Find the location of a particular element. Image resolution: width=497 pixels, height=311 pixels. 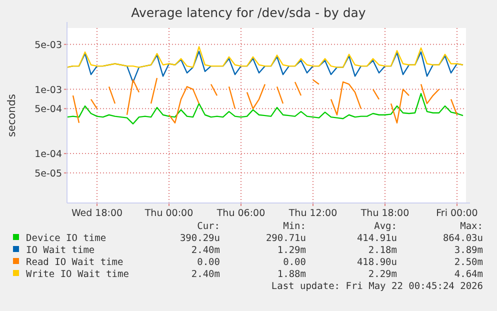

text: 3.89m is located at coordinates (469, 250).